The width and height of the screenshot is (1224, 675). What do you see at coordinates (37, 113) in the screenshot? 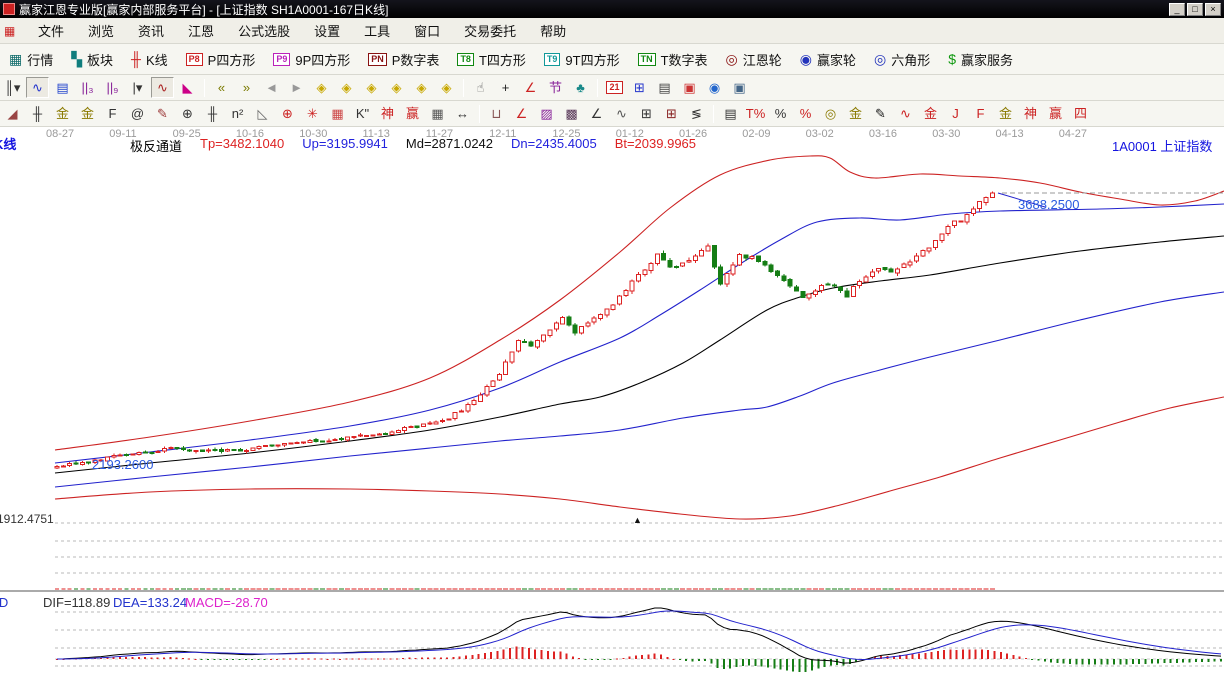
I see `draw-tool-icon-gann-fan: ╫` at bounding box center [37, 113].